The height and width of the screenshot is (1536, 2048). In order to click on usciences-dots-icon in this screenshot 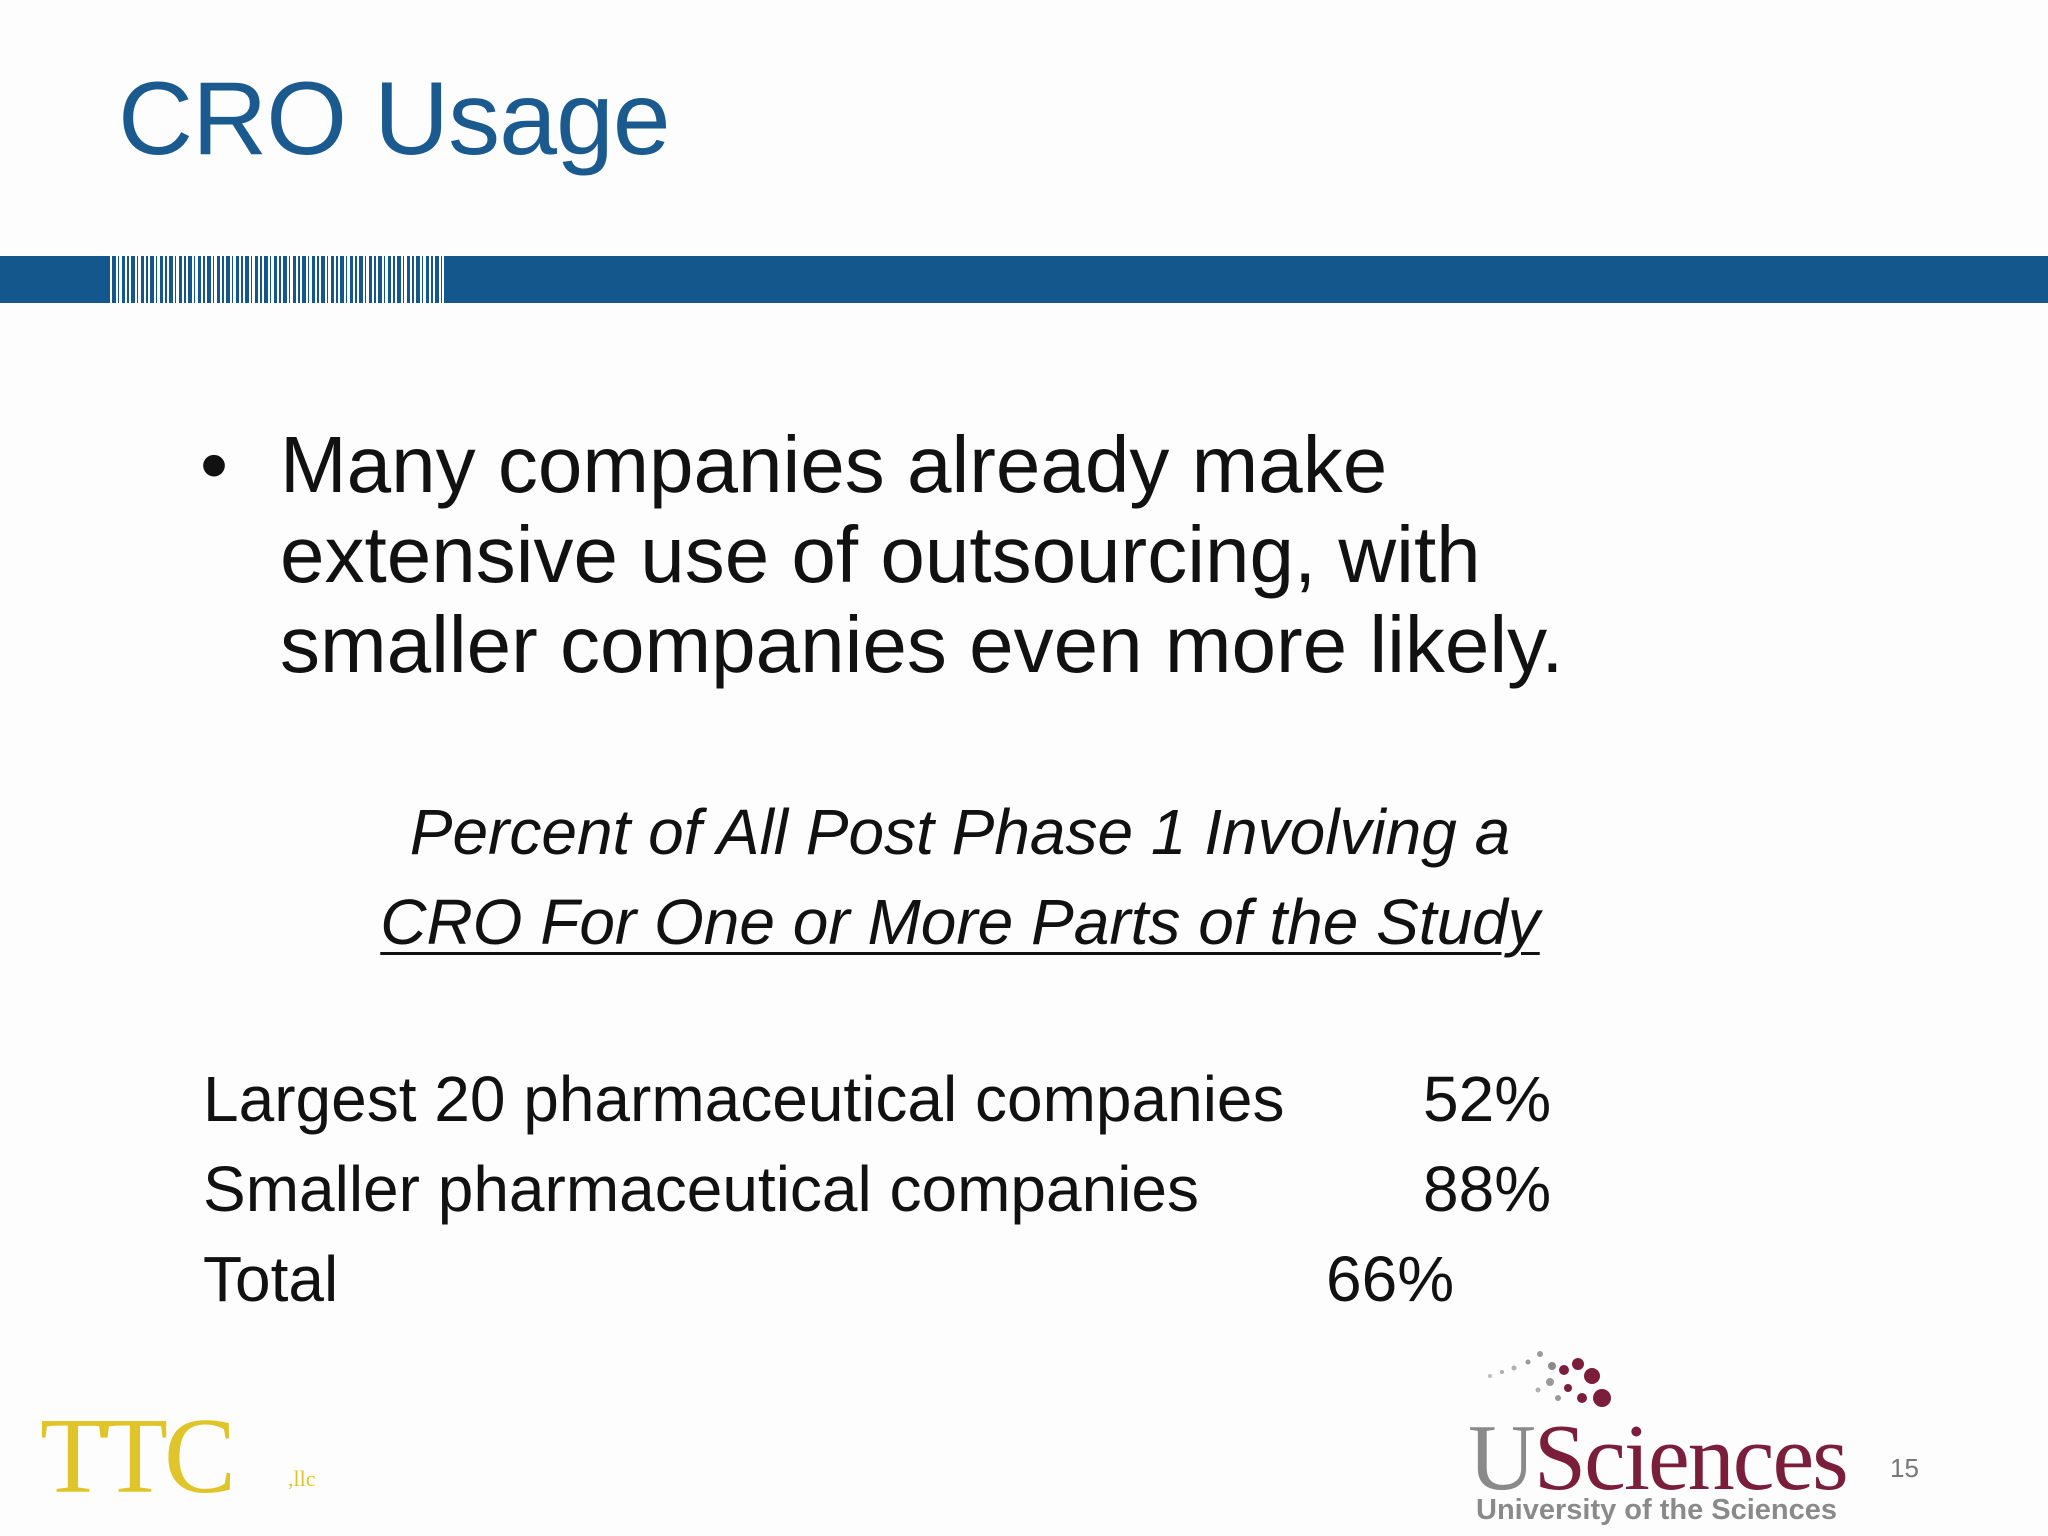, I will do `click(1549, 1379)`.